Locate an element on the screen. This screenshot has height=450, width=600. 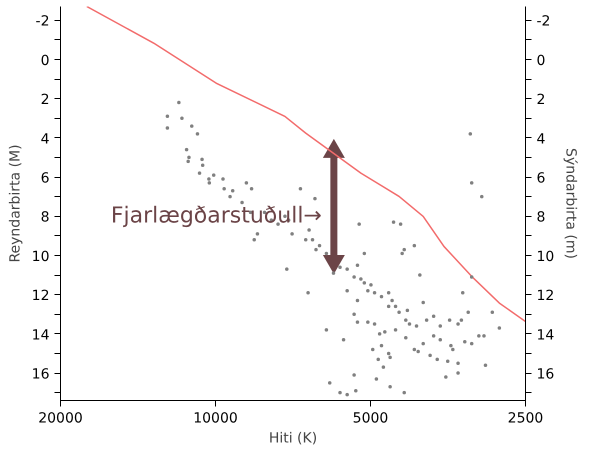
y-tick-label: 14 is located at coordinates (41, 335).